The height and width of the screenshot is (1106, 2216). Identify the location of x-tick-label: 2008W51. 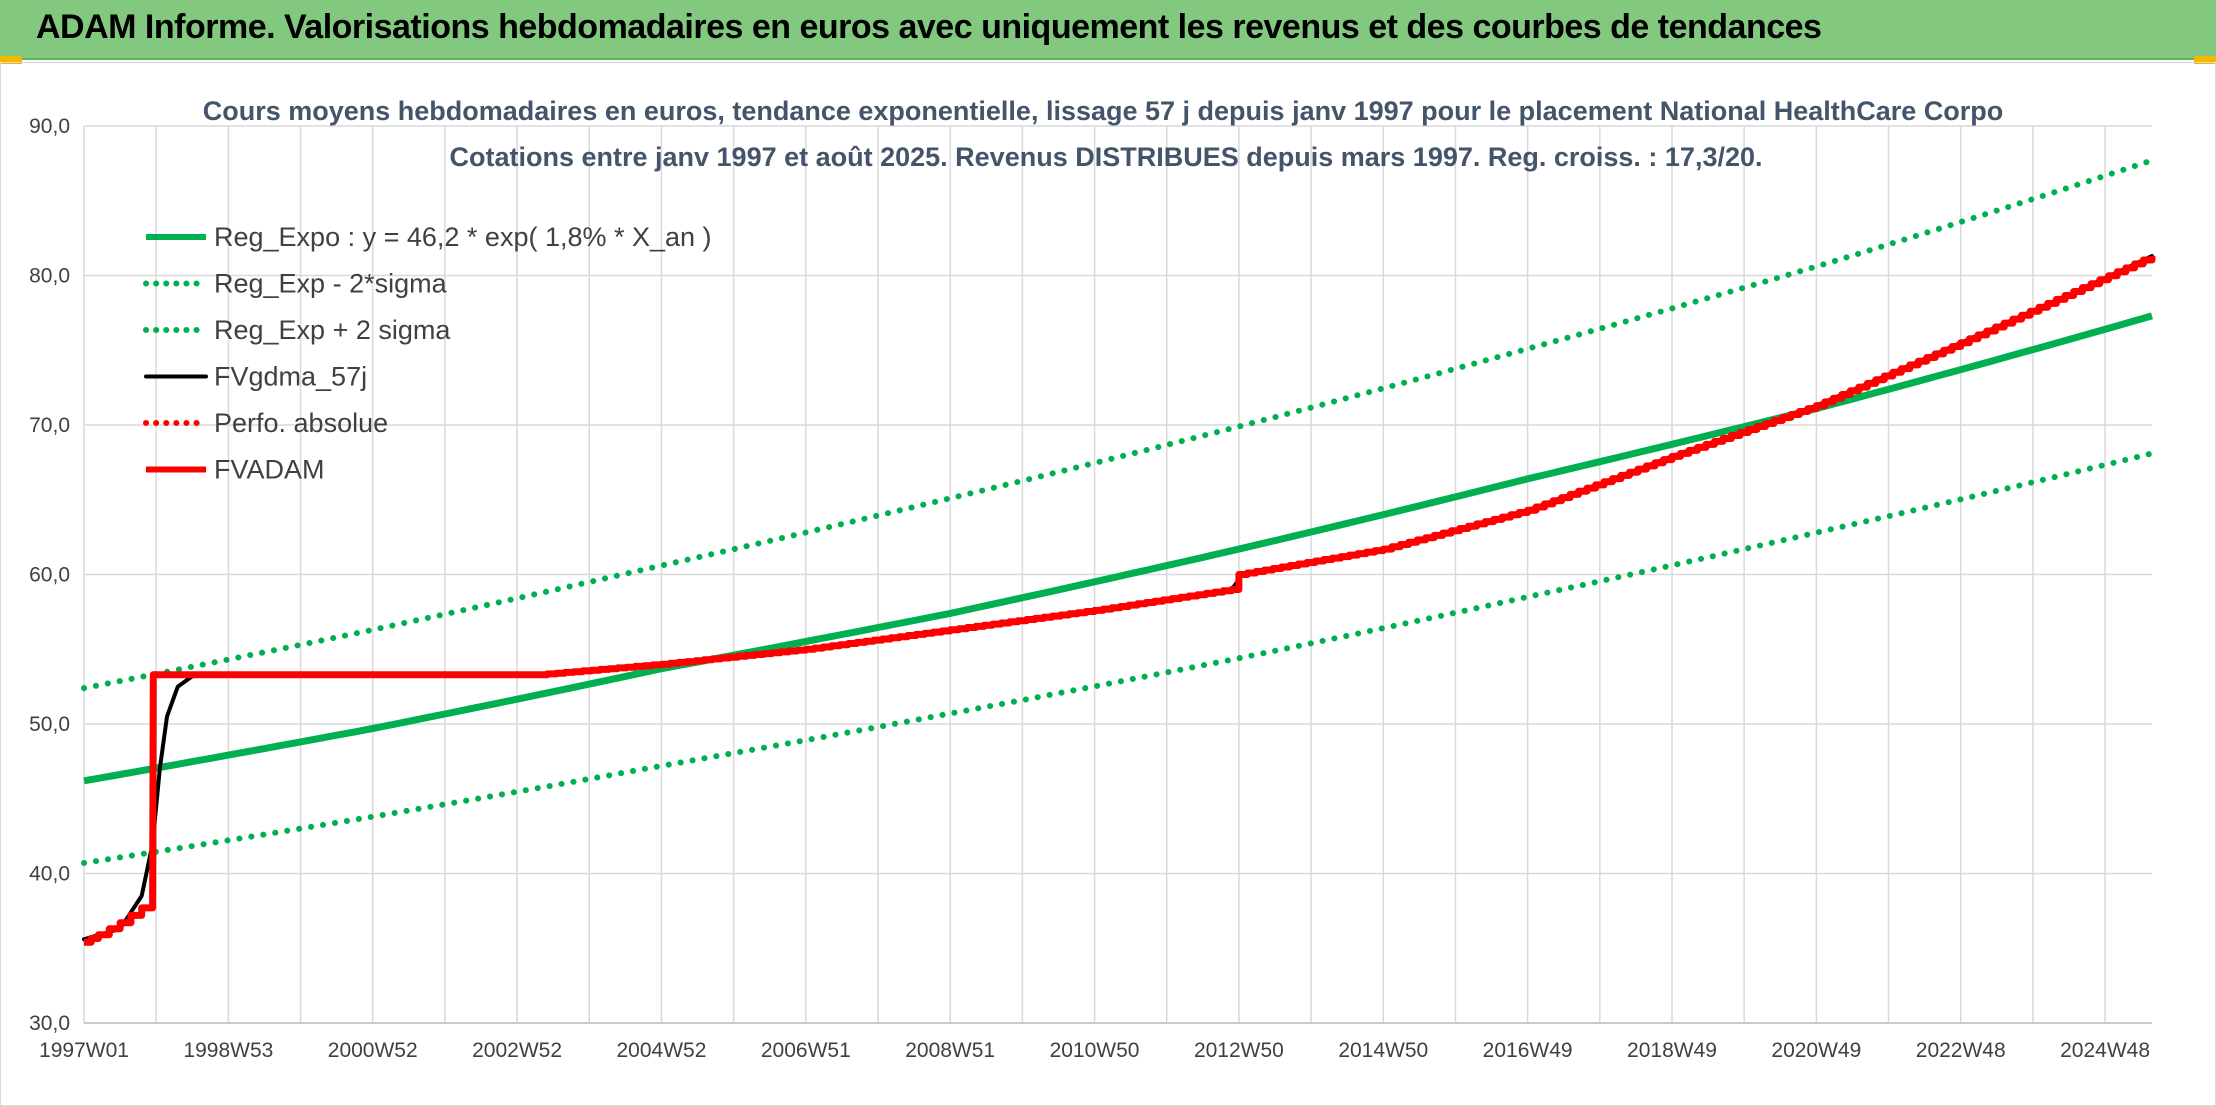
(950, 1050).